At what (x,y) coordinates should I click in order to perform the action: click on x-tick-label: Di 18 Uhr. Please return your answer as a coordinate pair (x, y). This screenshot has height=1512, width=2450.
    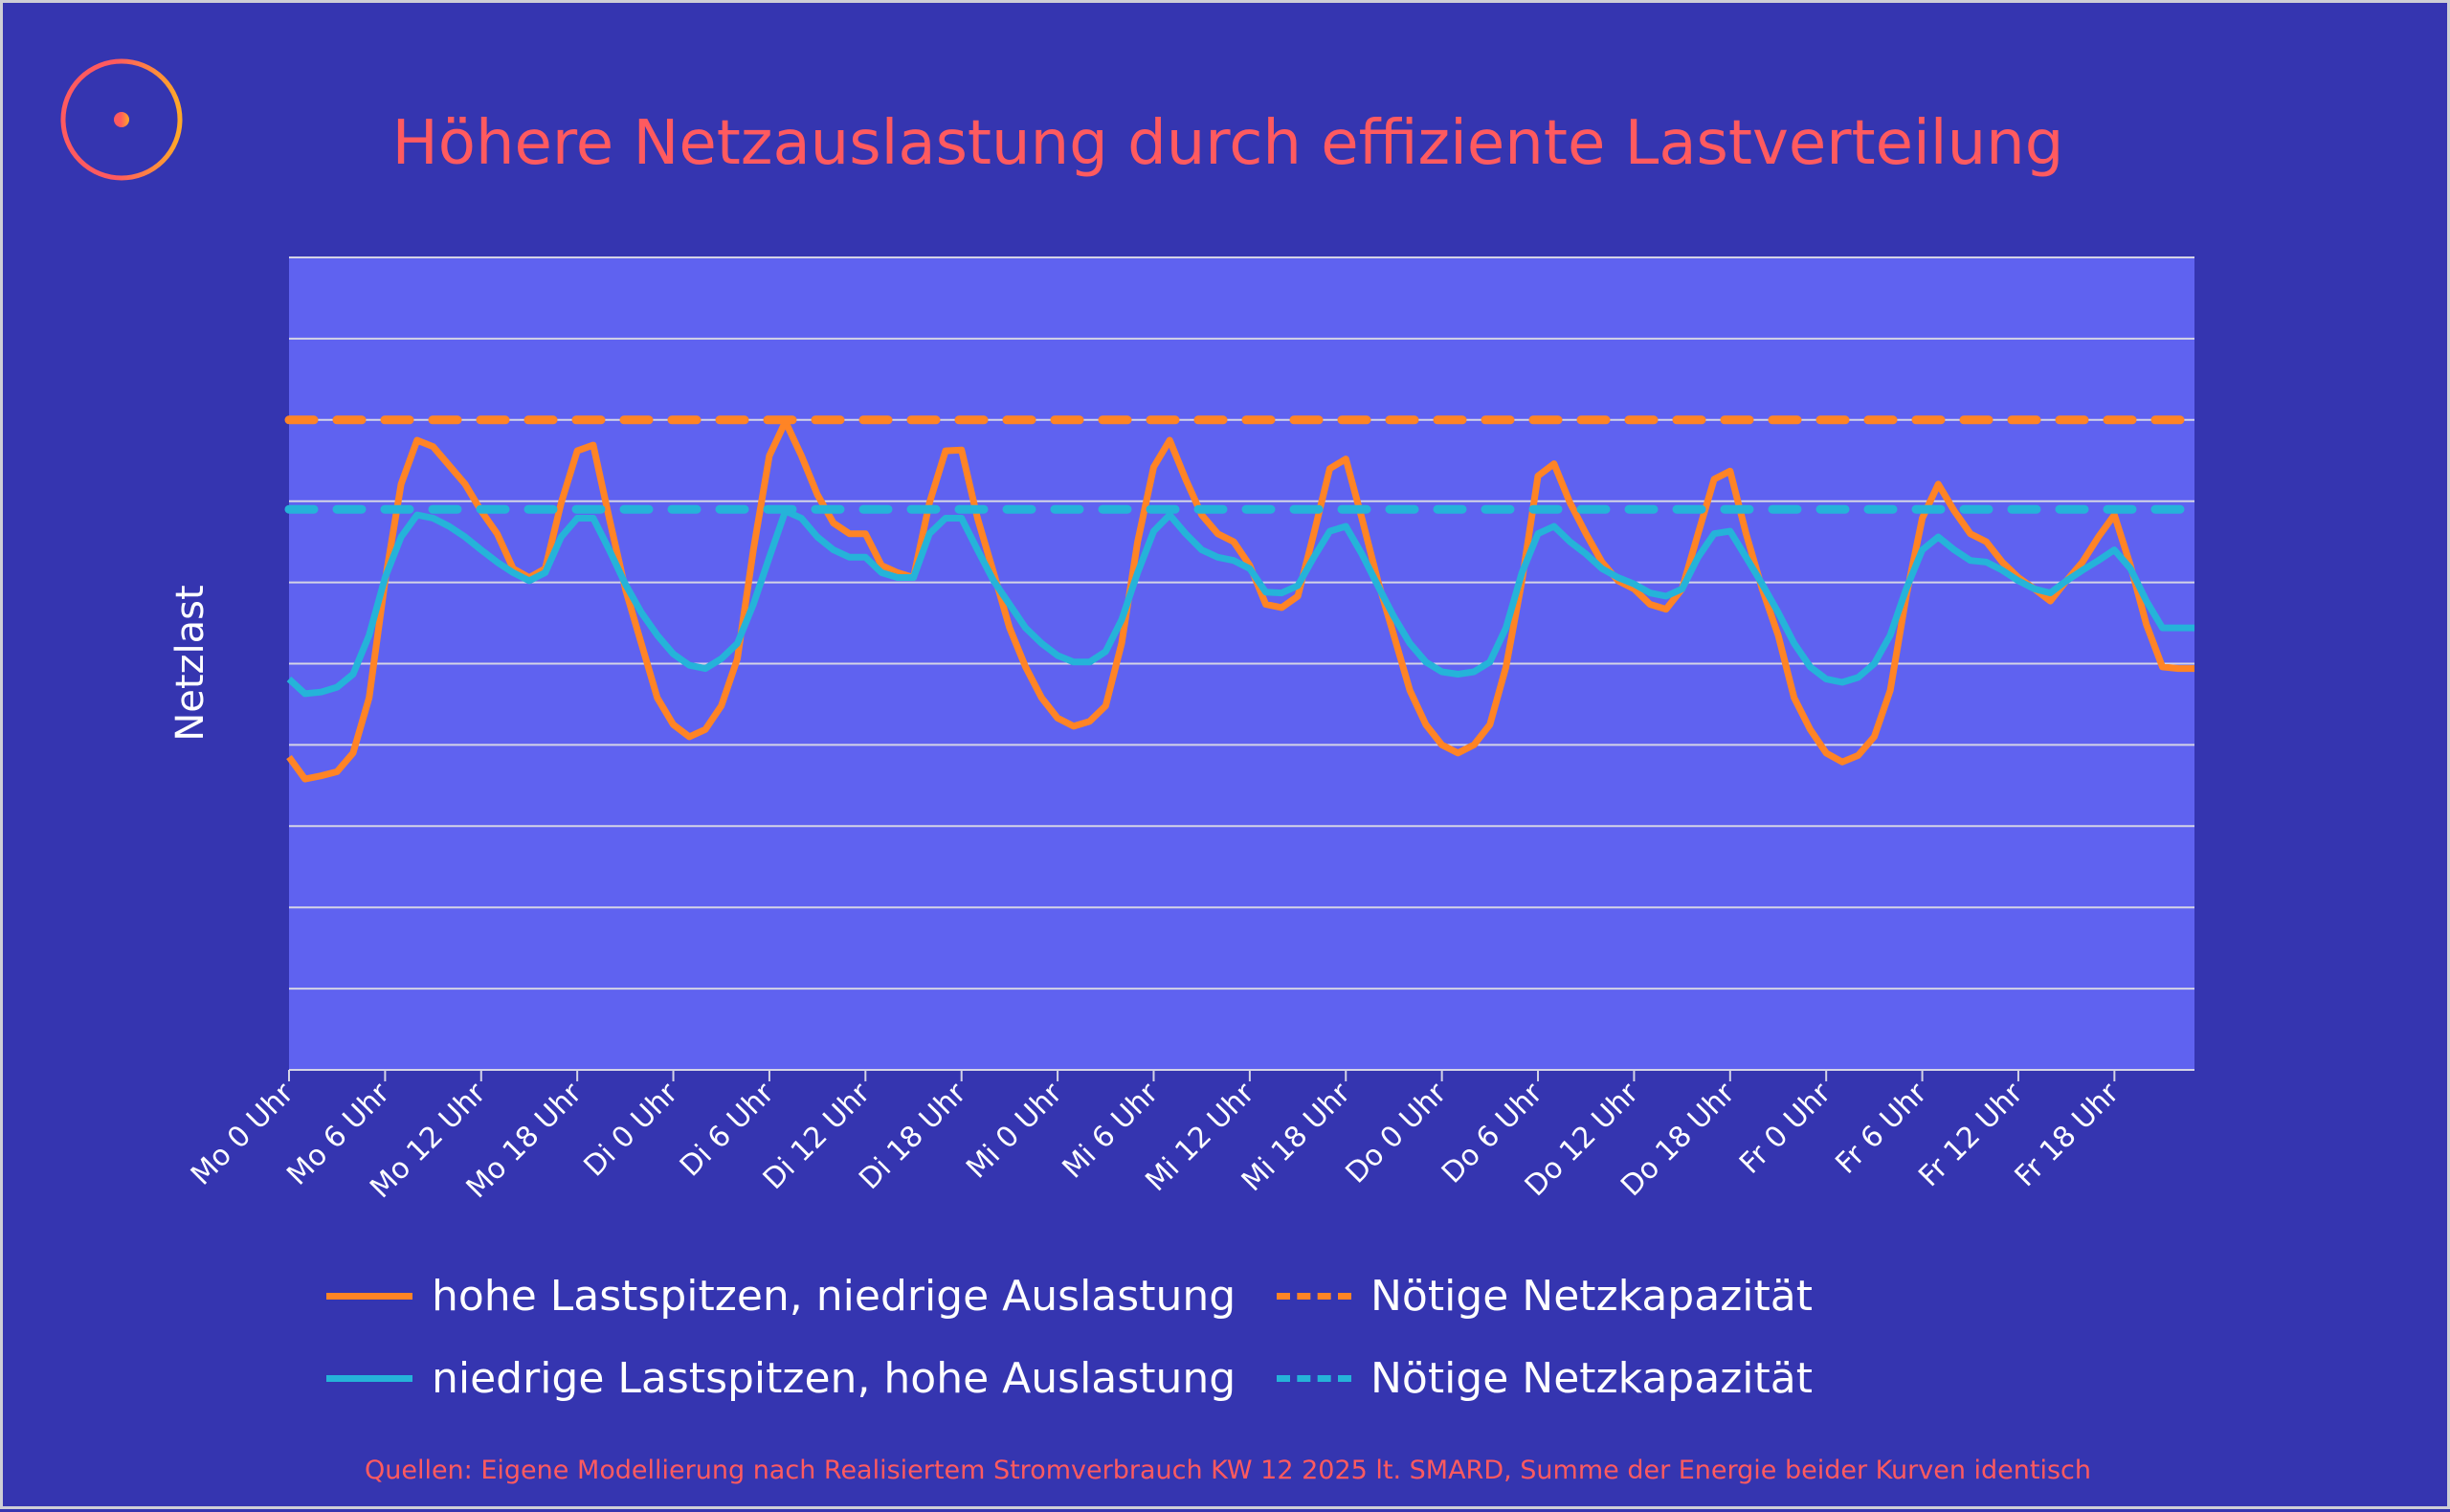
    Looking at the image, I should click on (913, 1136).